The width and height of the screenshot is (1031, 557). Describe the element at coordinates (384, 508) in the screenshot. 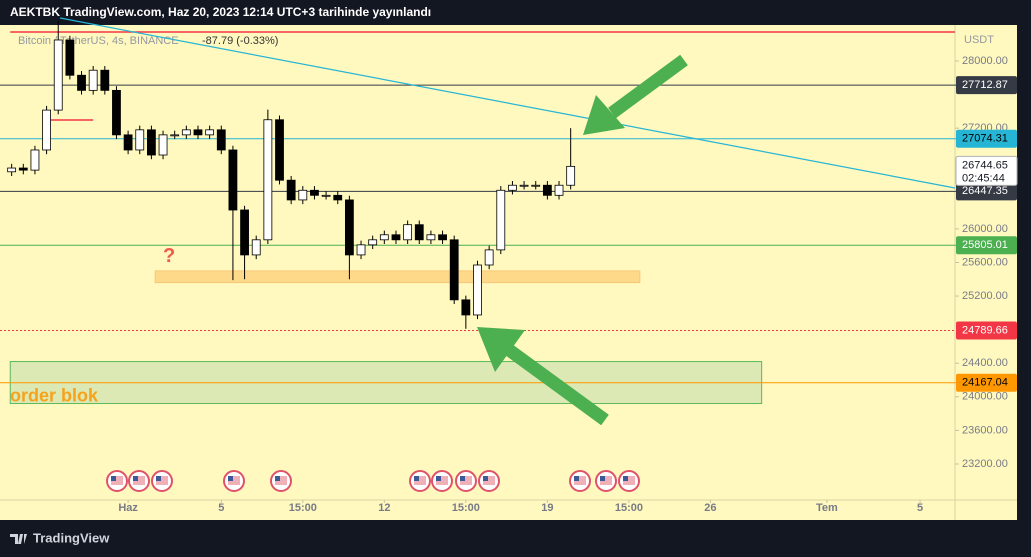

I see `x-tick-label: 12` at that location.